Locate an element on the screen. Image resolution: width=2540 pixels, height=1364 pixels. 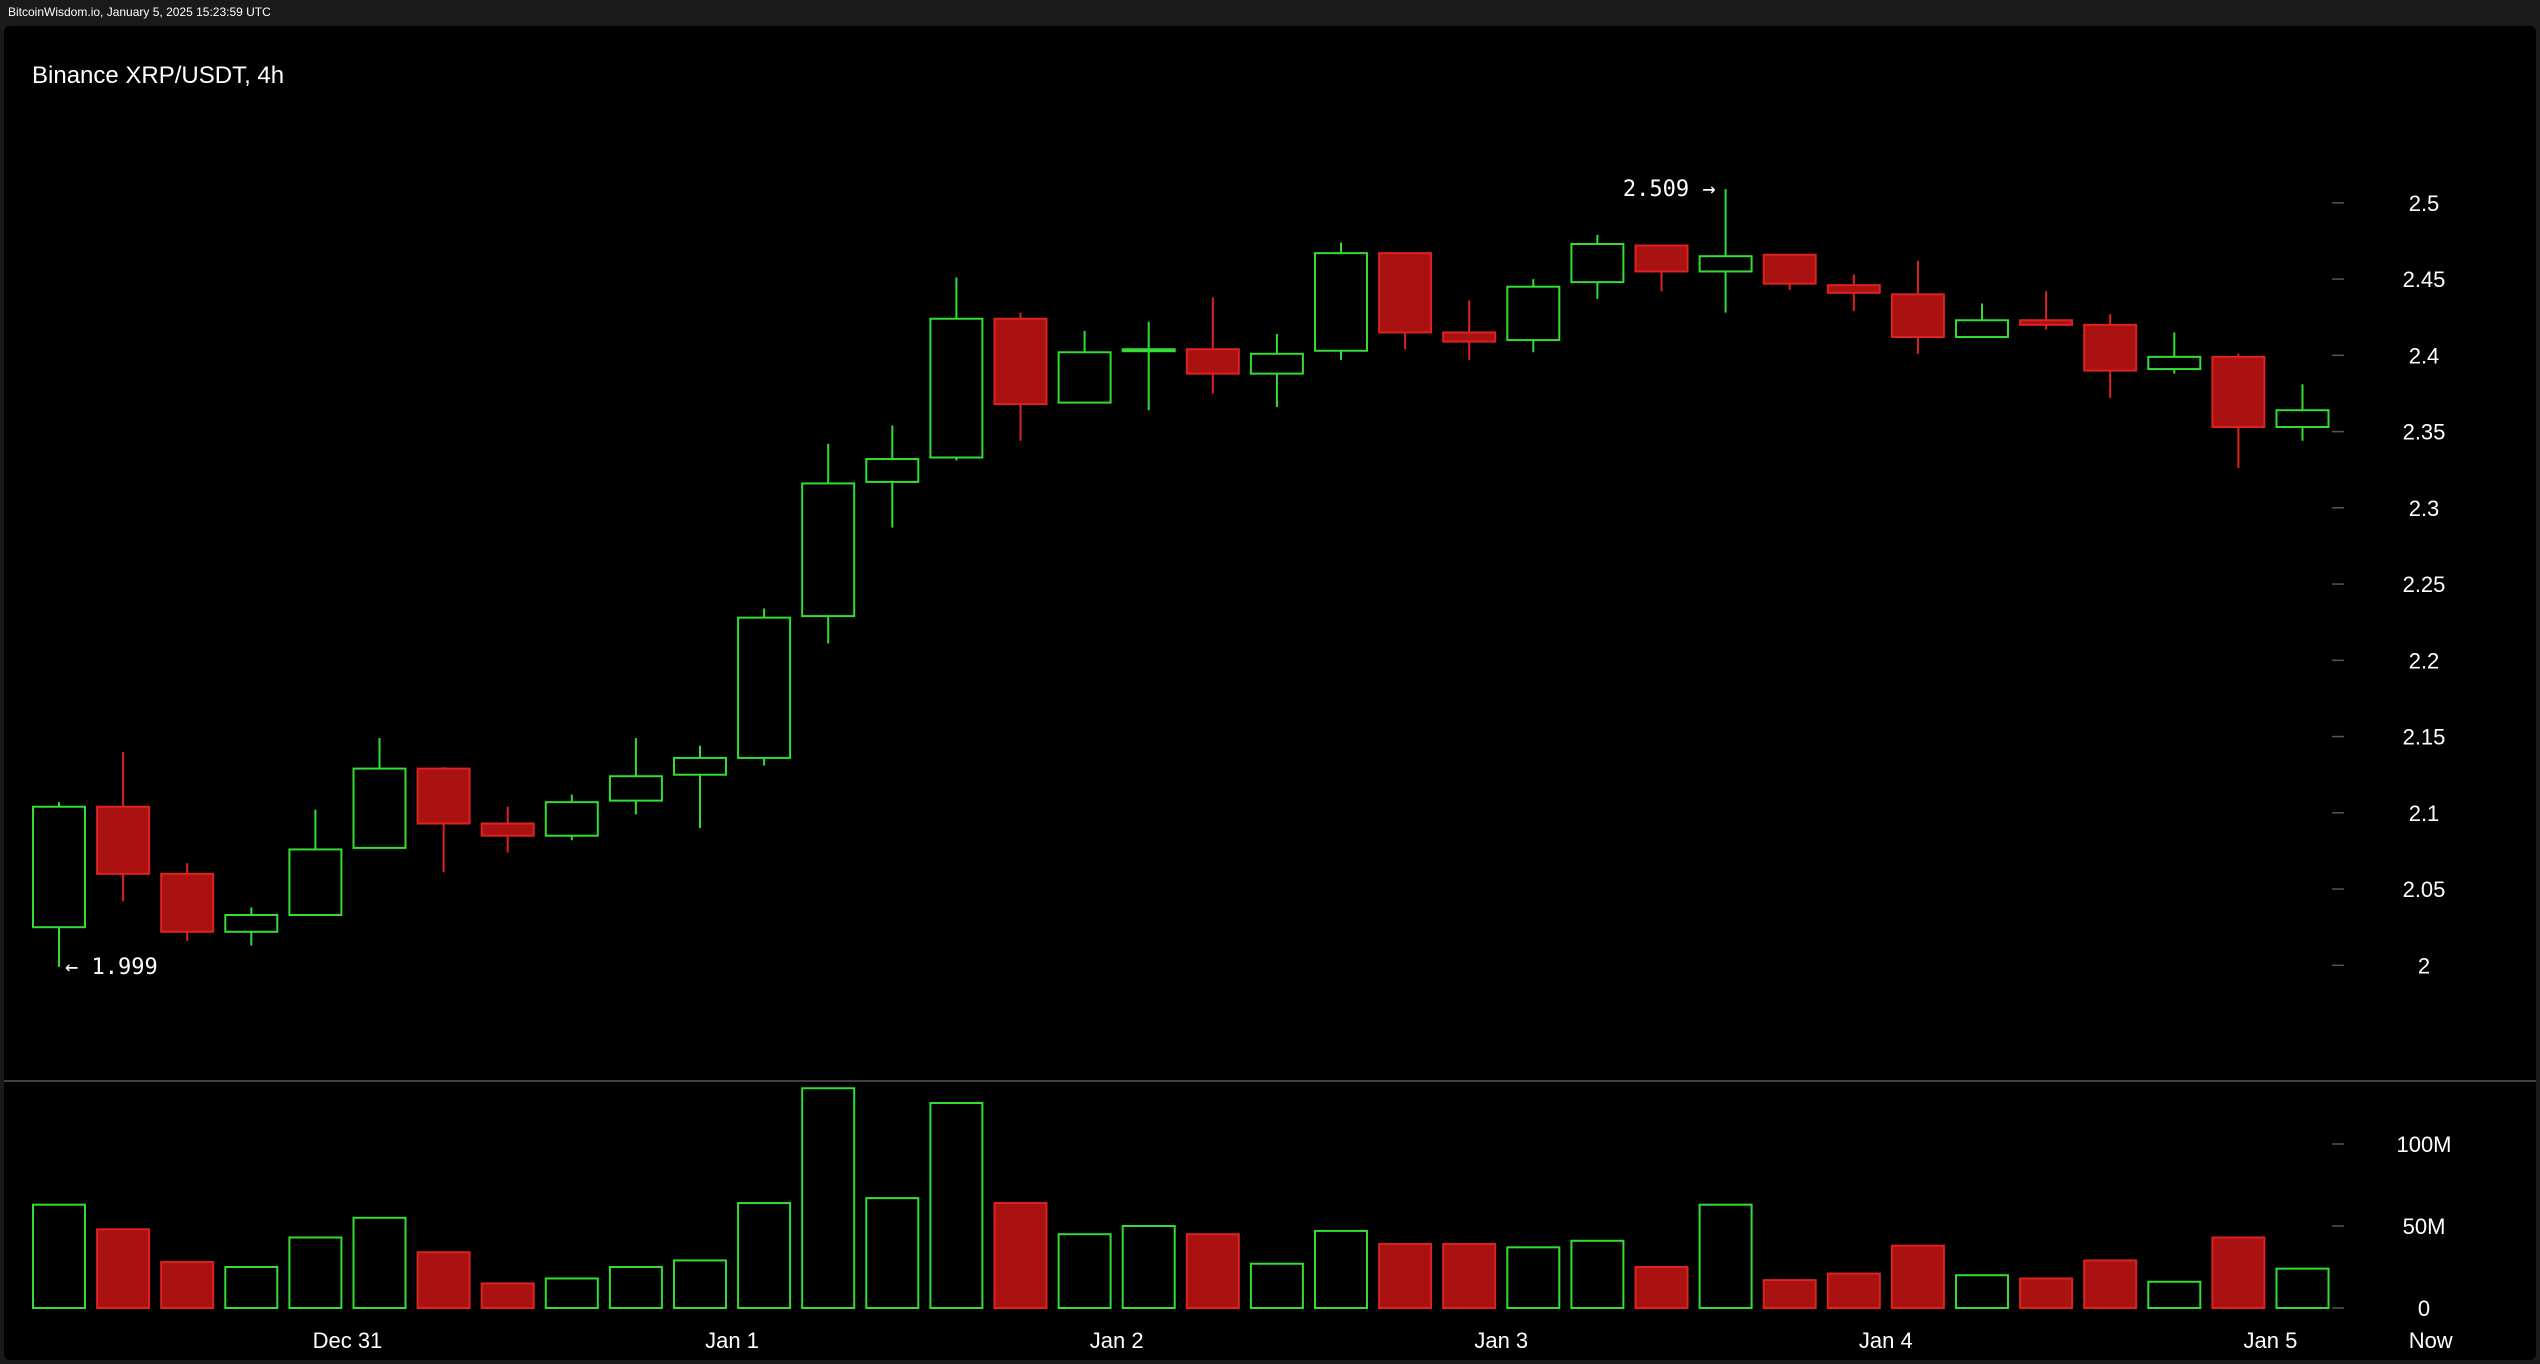
time-tick-label: Jan 2 is located at coordinates (1117, 1340).